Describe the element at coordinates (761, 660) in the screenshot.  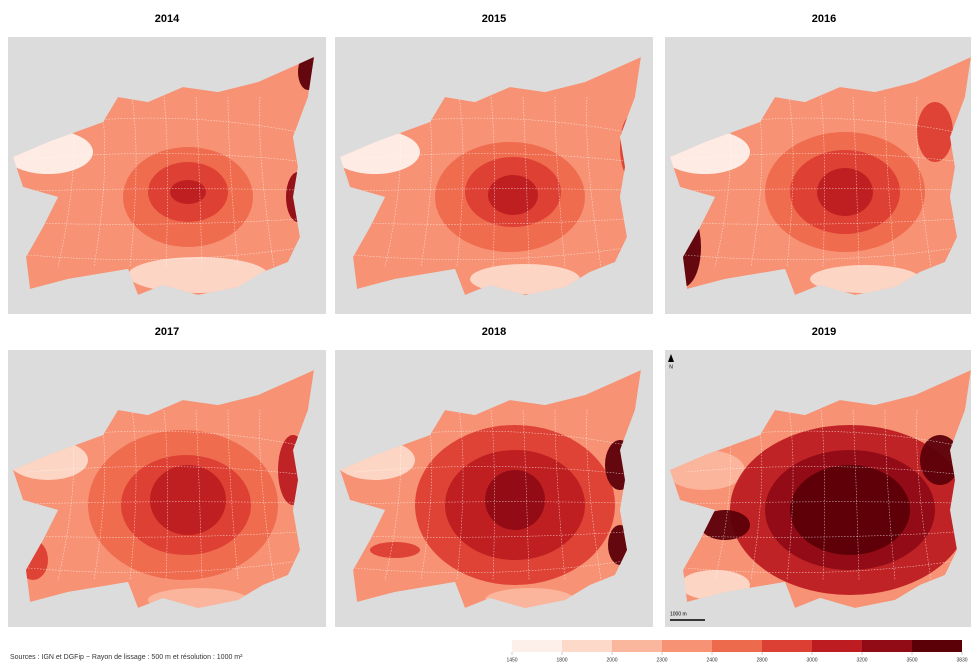
I see `legend-label: 2800` at that location.